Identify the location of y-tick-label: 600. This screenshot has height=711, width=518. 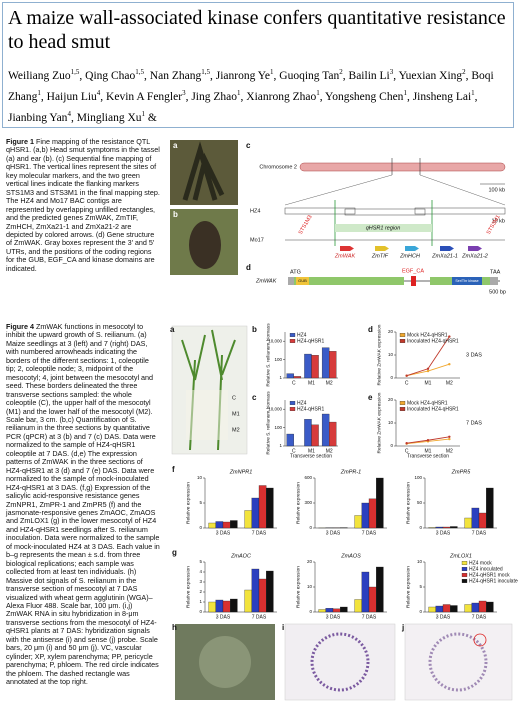
(308, 477).